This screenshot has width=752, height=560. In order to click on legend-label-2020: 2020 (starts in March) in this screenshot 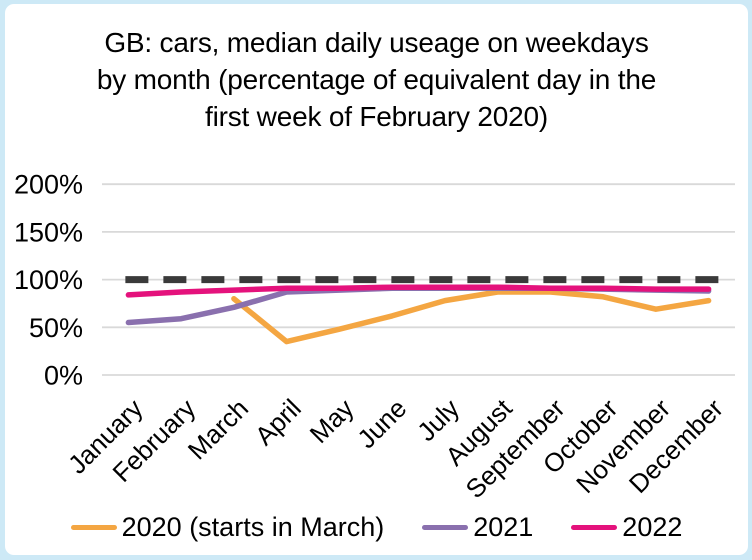, I will do `click(253, 527)`.